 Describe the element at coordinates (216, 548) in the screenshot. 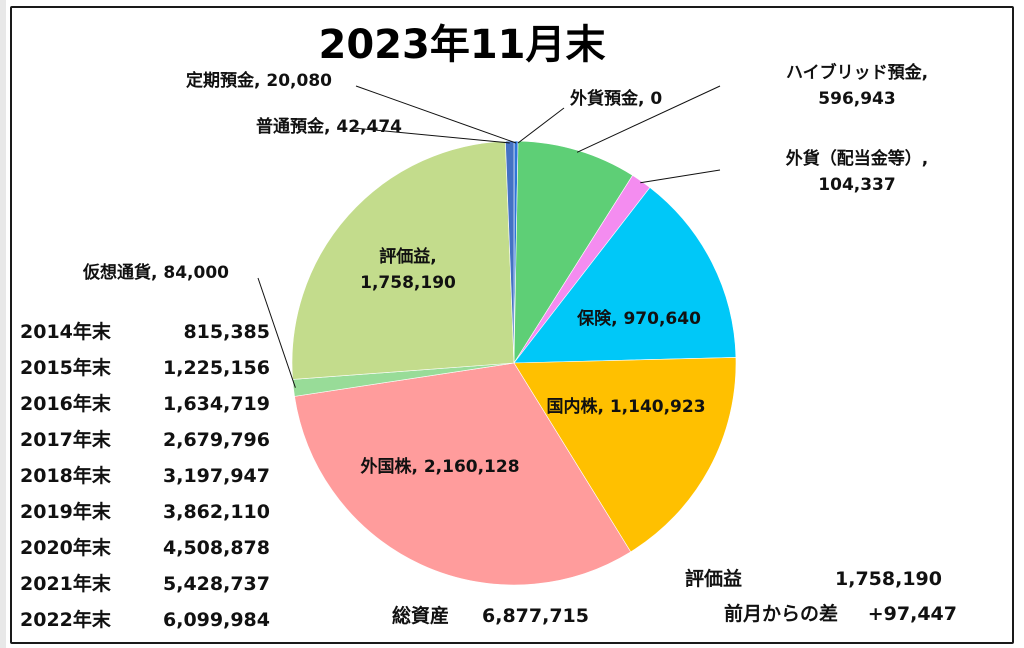

I see `history-value: 4,508,878` at that location.